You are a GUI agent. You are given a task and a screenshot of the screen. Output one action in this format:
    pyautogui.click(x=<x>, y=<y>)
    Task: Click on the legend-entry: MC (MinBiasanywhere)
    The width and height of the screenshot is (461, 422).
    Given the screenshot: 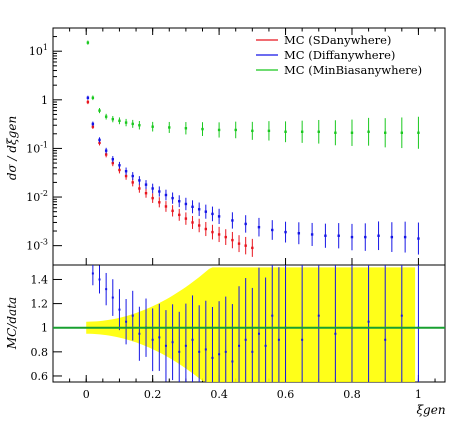 What is the action you would take?
    pyautogui.click(x=353, y=70)
    